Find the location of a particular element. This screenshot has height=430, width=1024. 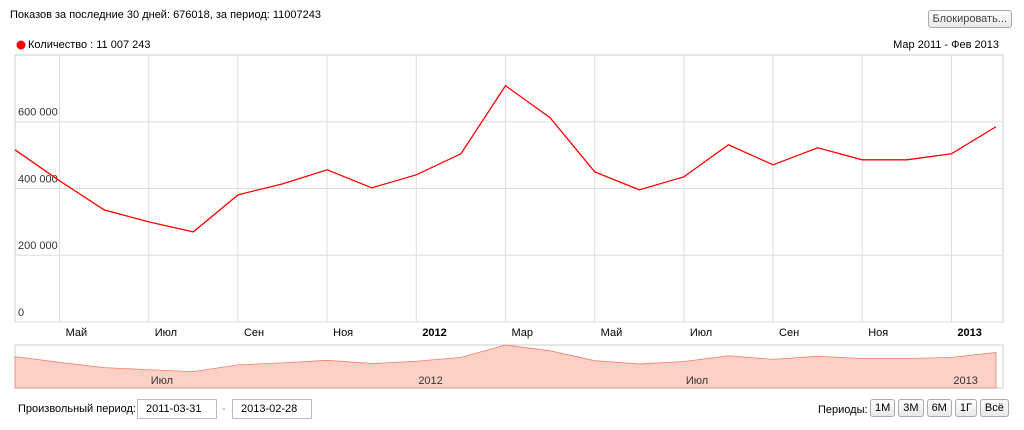

legend-label: Количество : 11 007 243 is located at coordinates (89, 45).